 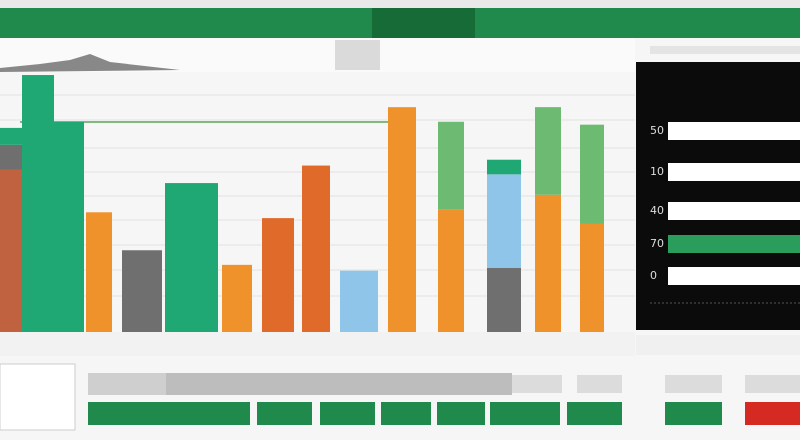 What do you see at coordinates (400, 4) in the screenshot?
I see `title-bar` at bounding box center [400, 4].